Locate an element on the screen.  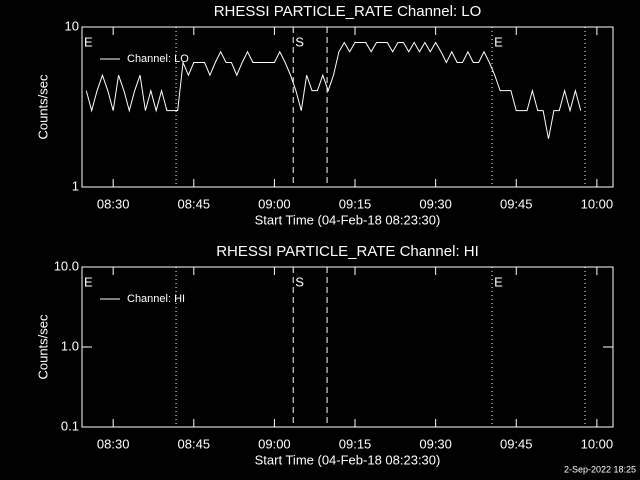
chart-title: RHESSI PARTICLE_RATE Channel: HI is located at coordinates (347, 251).